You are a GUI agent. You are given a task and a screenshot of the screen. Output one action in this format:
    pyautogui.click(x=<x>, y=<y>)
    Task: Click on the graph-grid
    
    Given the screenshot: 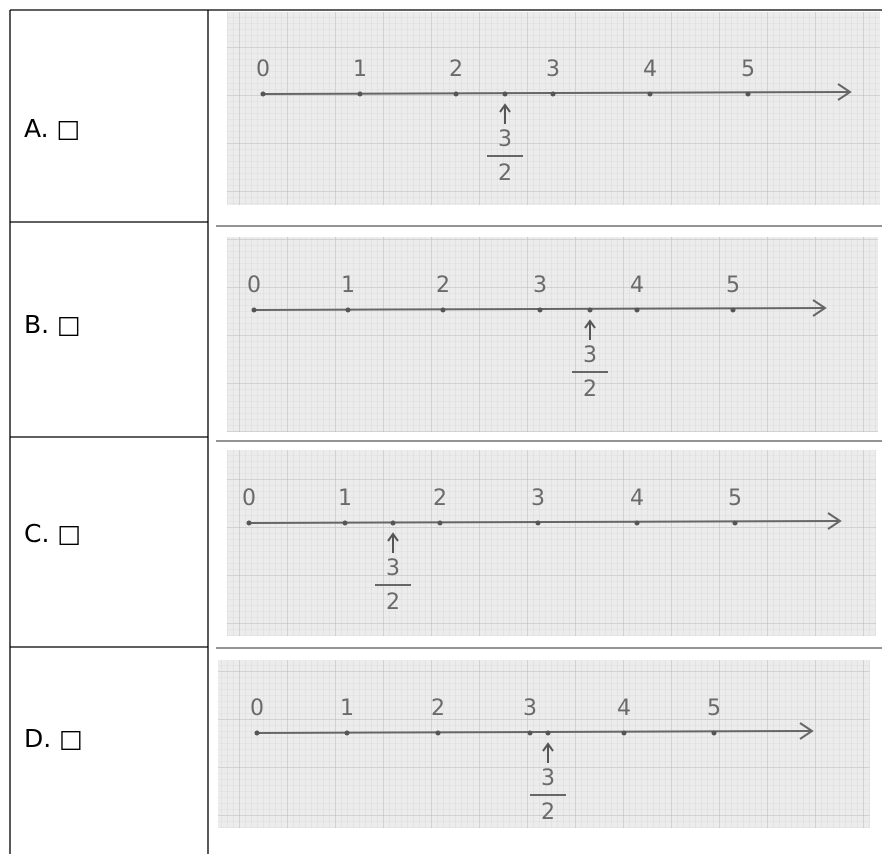 What is the action you would take?
    pyautogui.click(x=544, y=744)
    